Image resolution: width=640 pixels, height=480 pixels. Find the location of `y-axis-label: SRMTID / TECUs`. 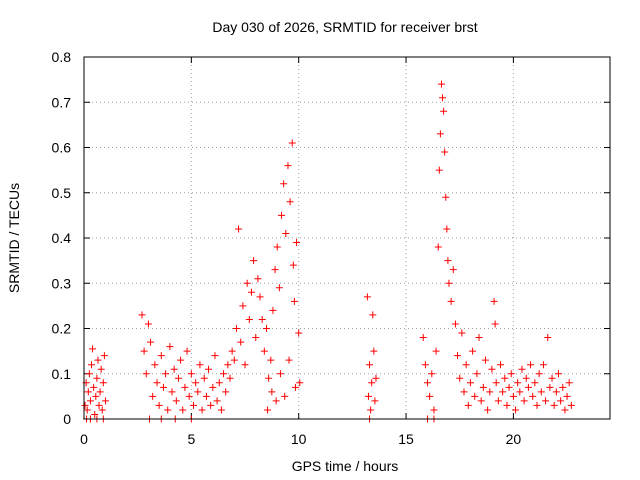

y-axis-label: SRMTID / TECUs is located at coordinates (14, 238).